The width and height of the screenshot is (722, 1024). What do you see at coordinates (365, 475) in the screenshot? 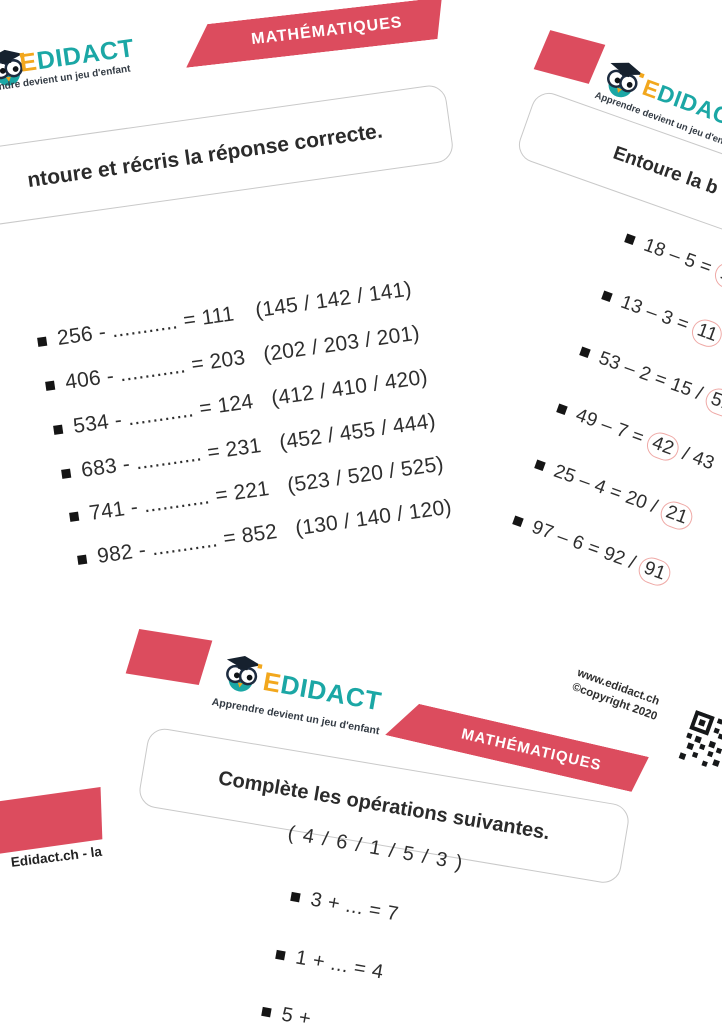
I see `answer-options: (523 / 520 / 525)` at bounding box center [365, 475].